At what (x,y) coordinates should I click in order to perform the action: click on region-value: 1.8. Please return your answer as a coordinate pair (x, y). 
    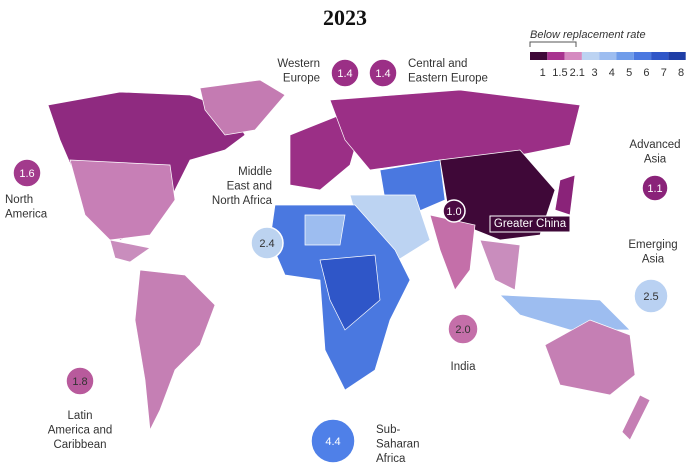
    Looking at the image, I should click on (79, 382).